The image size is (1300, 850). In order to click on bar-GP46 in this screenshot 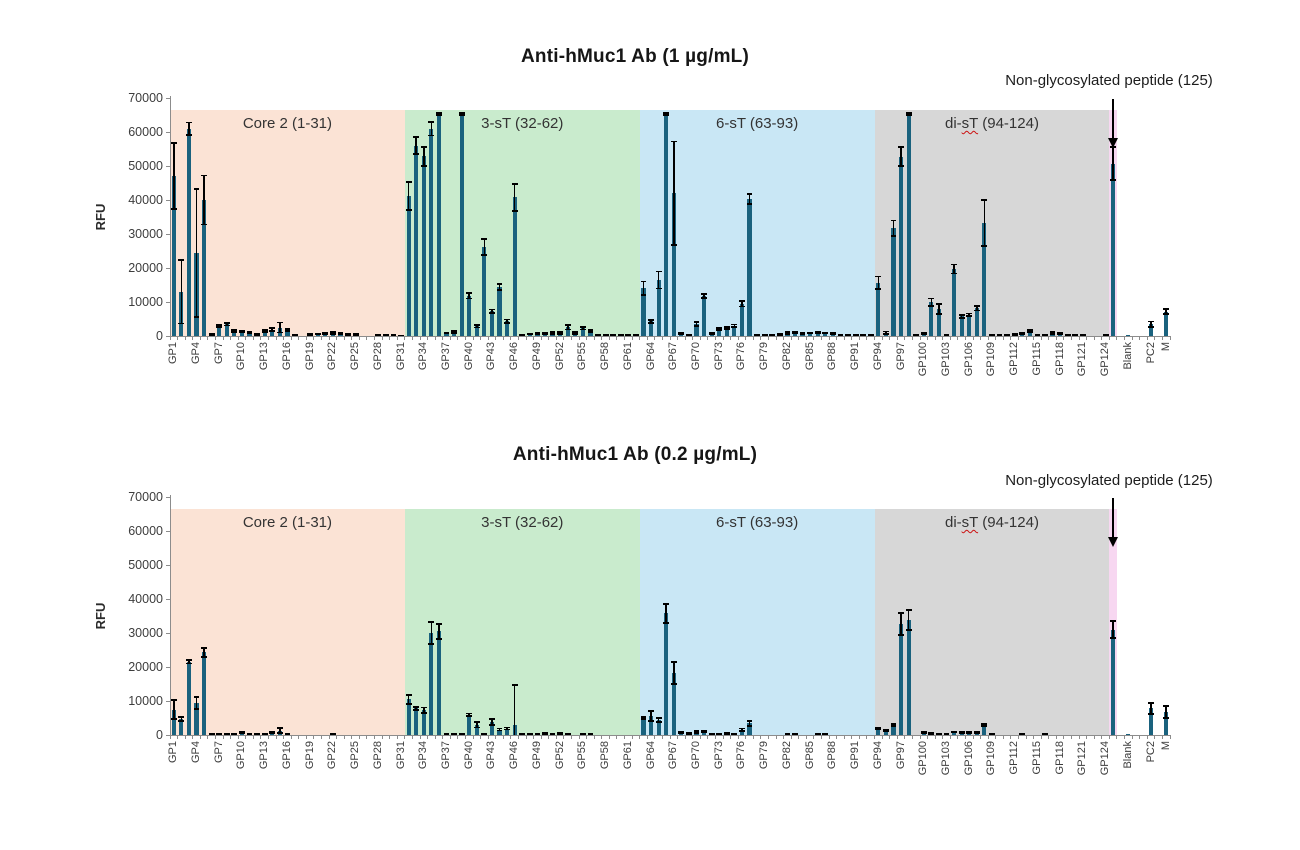, I will do `click(514, 266)`.